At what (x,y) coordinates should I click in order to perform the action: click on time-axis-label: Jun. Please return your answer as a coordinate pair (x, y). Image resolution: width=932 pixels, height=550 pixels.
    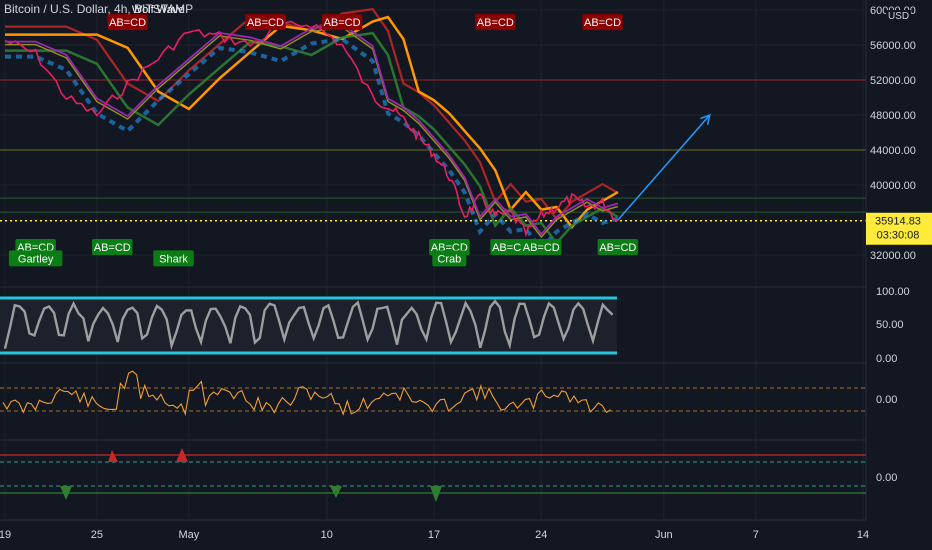
    Looking at the image, I should click on (664, 535).